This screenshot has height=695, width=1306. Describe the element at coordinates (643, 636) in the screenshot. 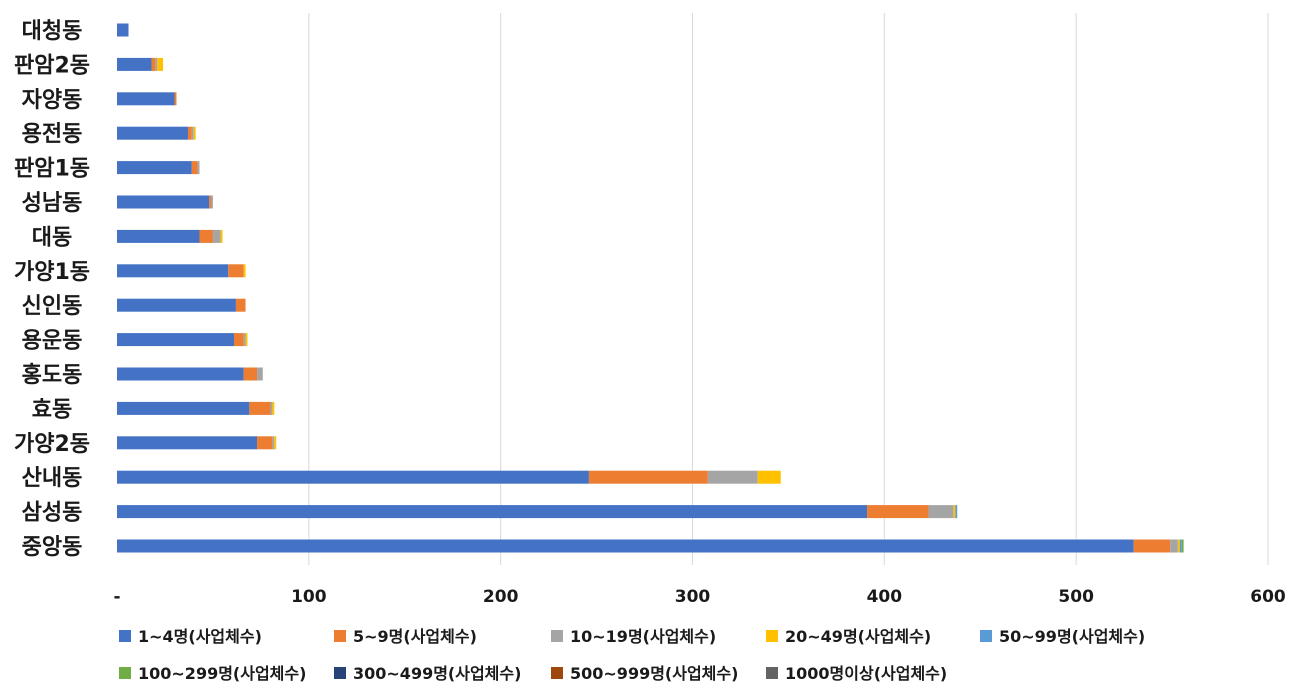

I see `legend-label-series-2: 10~19명(사업체수)` at that location.